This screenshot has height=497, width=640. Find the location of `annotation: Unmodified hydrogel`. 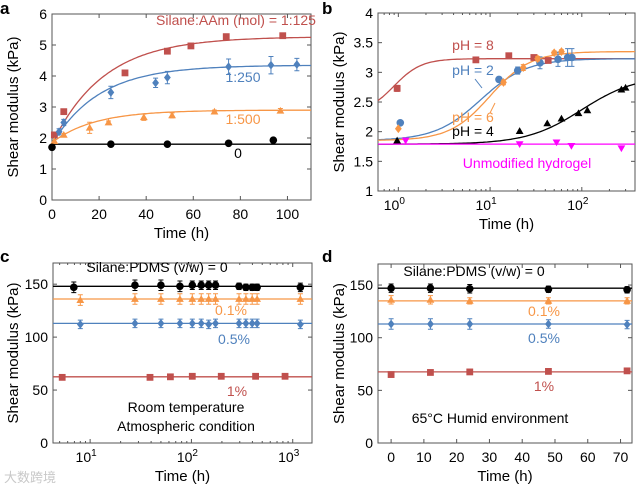

annotation: Unmodified hydrogel is located at coordinates (527, 163).